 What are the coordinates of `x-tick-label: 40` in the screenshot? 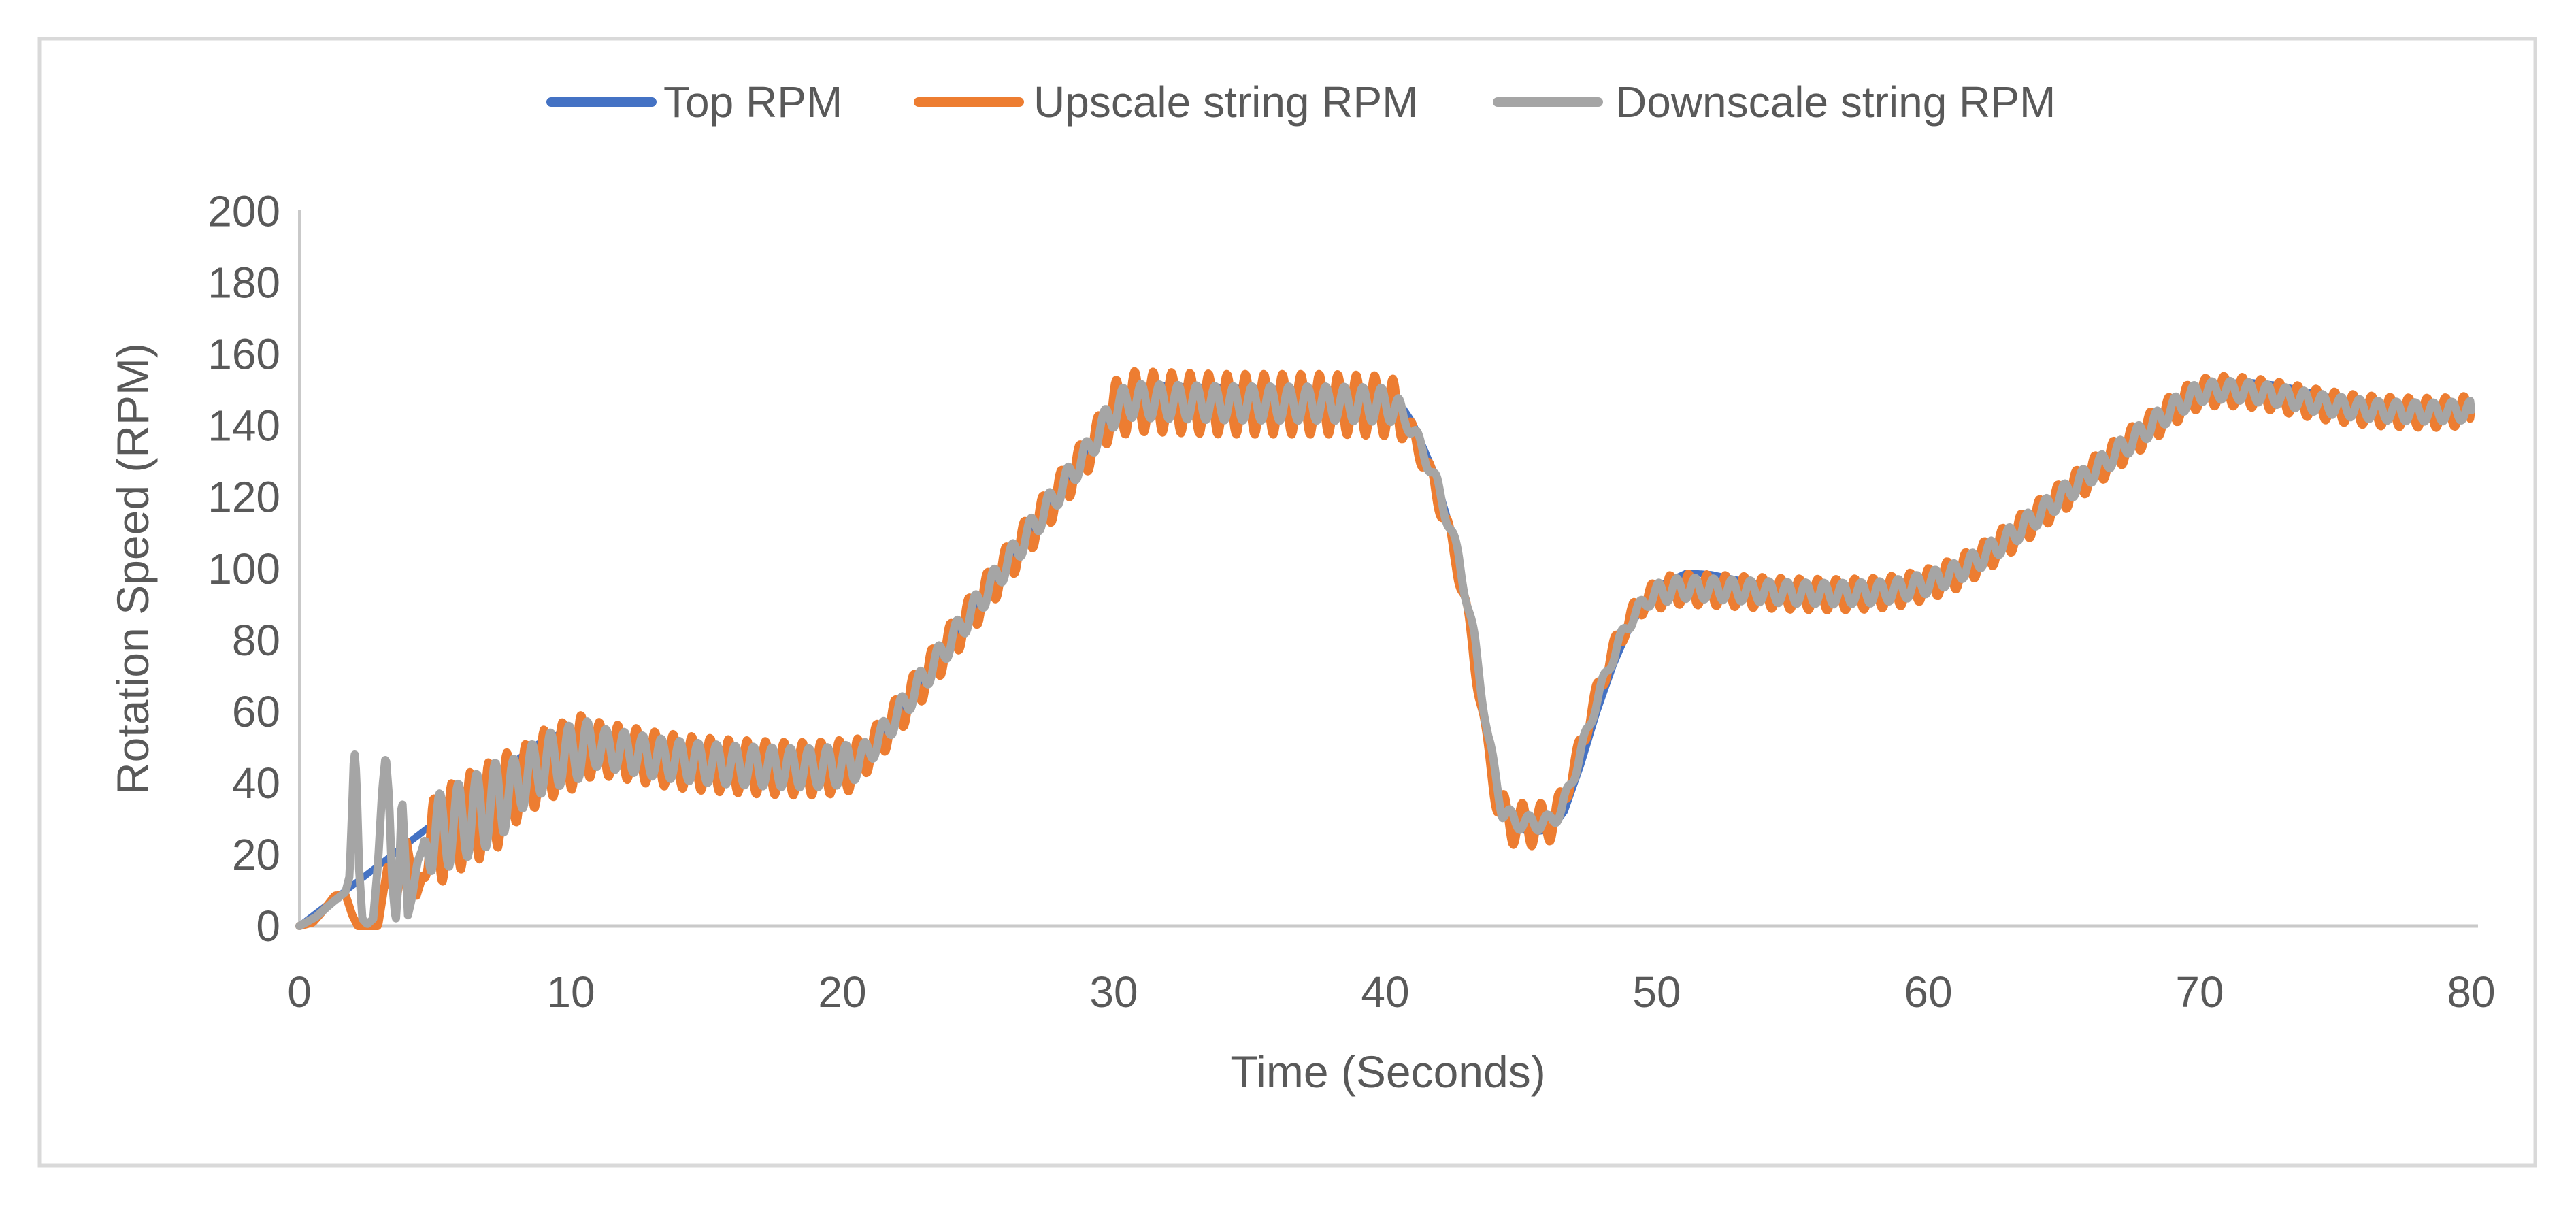 It's located at (1385, 993).